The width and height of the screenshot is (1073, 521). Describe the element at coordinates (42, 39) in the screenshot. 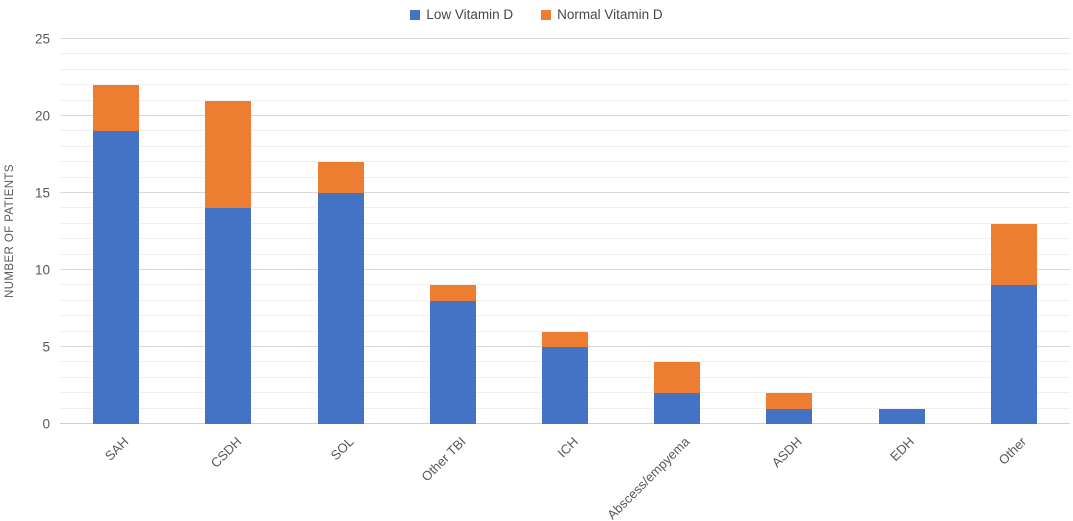

I see `y-tick-label: 25` at that location.